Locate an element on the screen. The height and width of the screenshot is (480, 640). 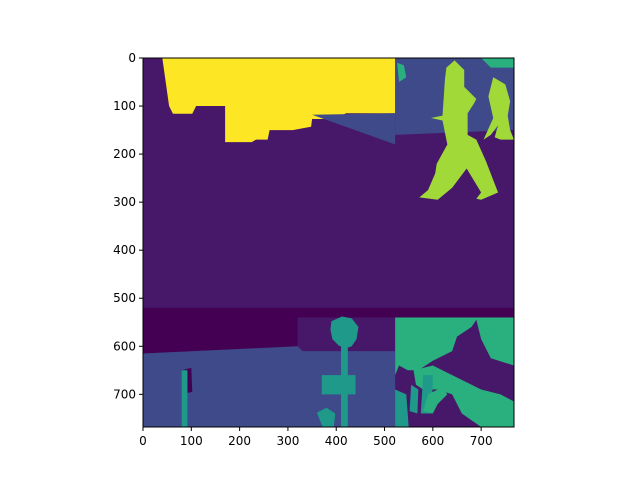
y-tick-label-5: 500 is located at coordinates (124, 298).